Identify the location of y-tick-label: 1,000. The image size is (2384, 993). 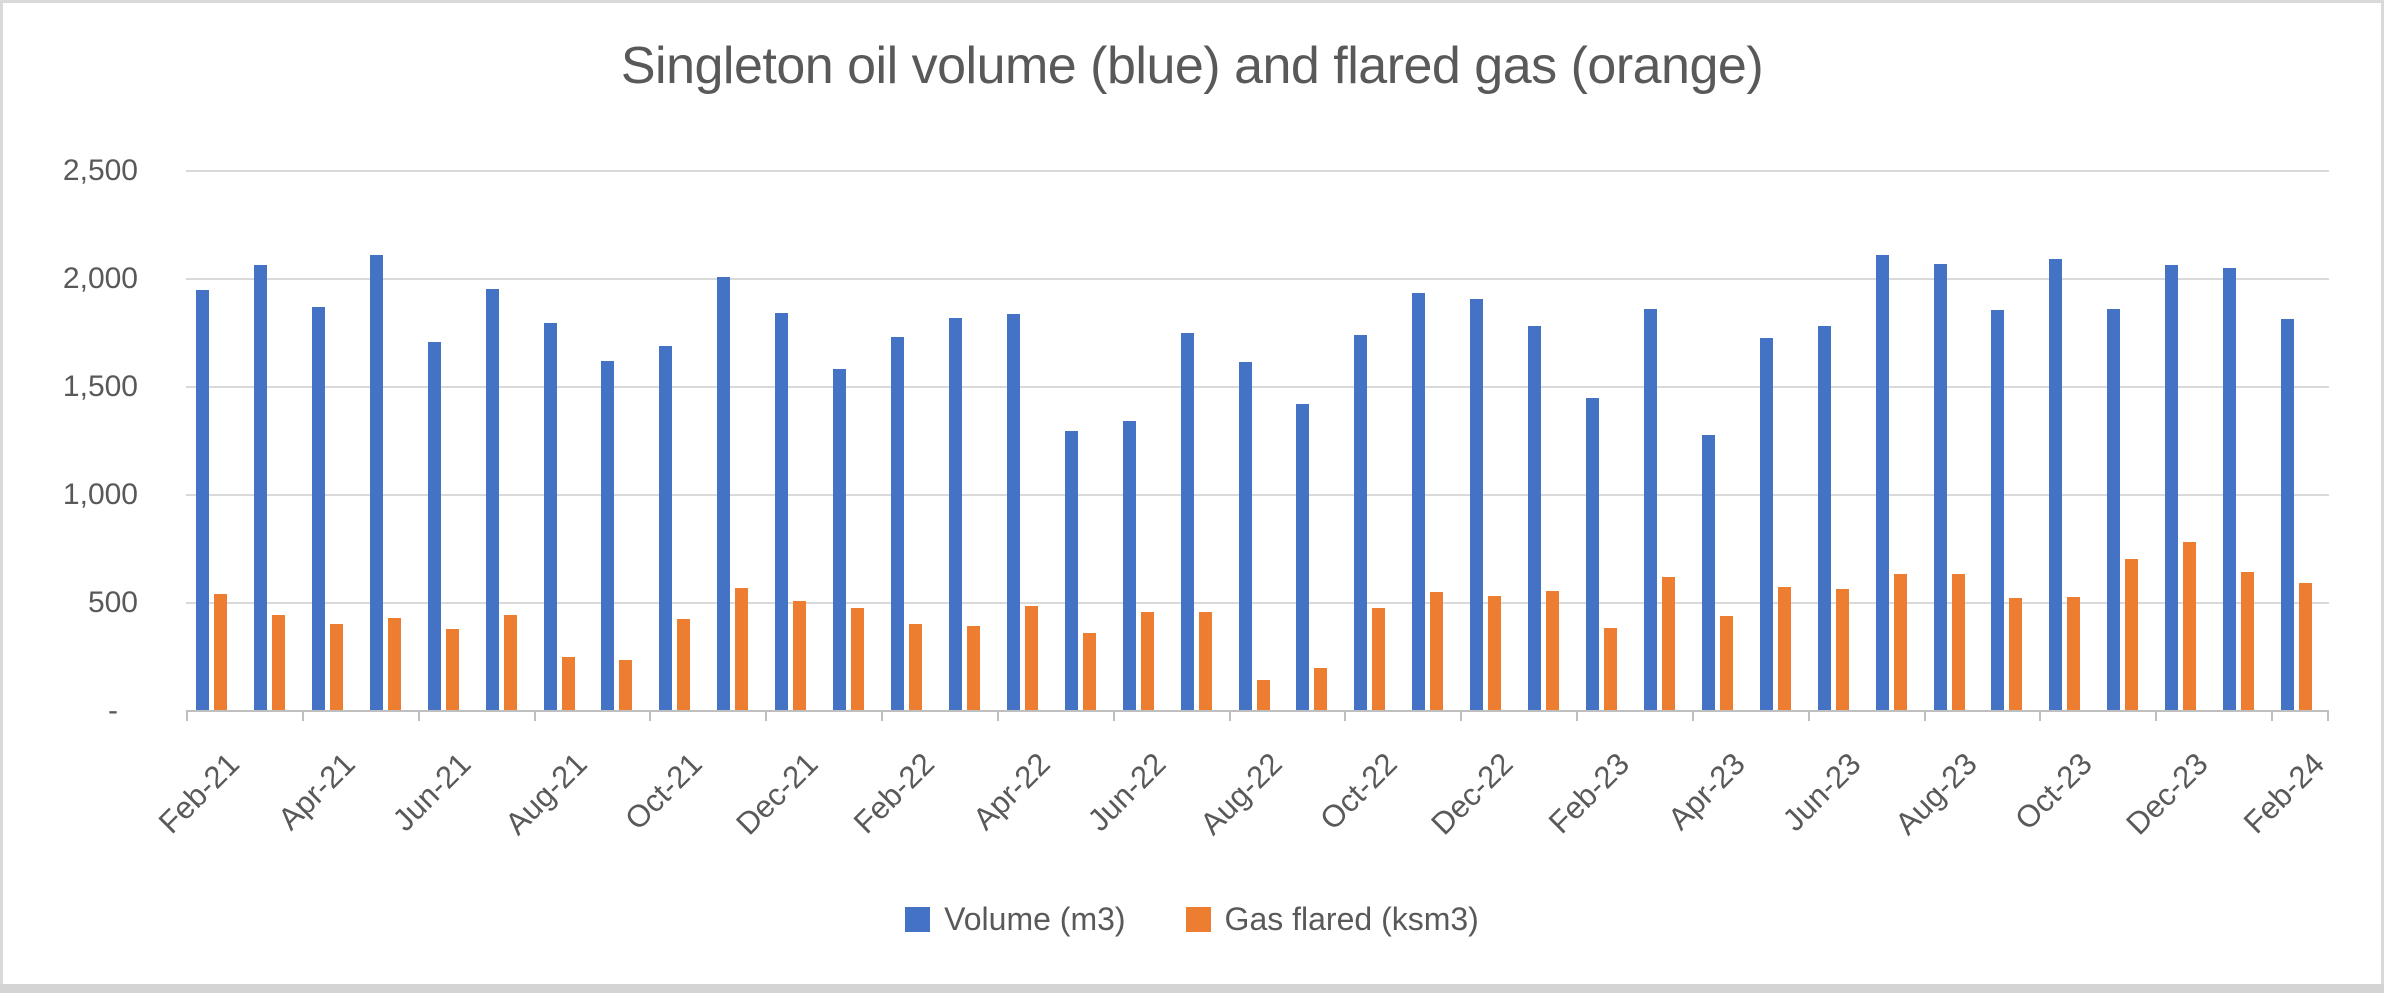
(100, 494).